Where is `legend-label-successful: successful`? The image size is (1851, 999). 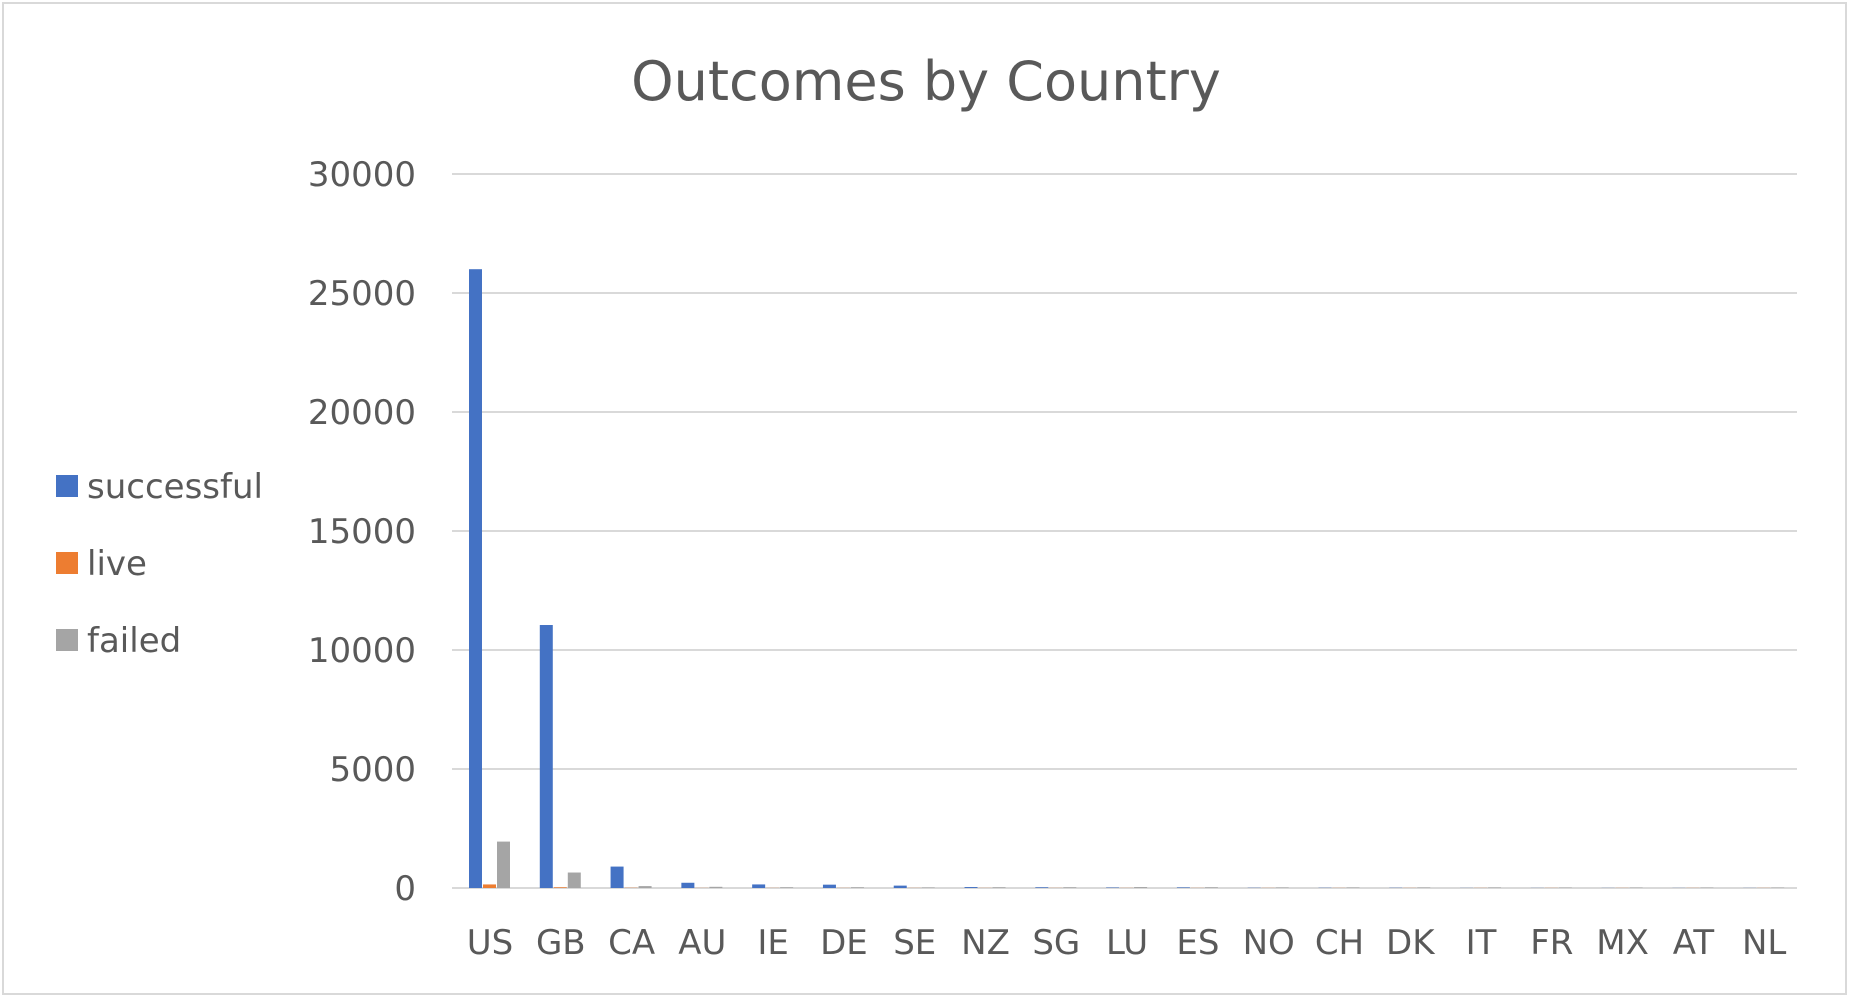
legend-label-successful: successful is located at coordinates (175, 487).